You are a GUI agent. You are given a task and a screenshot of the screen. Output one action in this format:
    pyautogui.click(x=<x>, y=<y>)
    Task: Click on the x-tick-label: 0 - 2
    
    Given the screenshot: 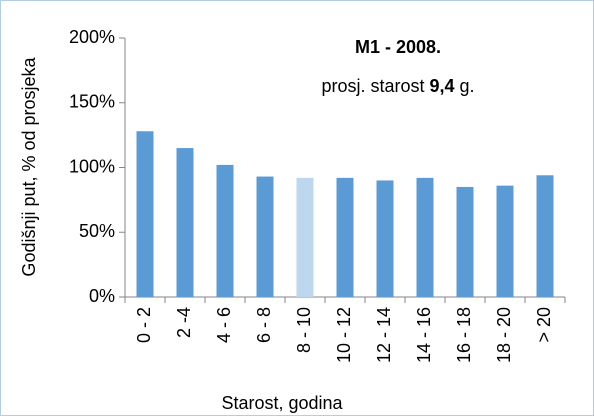 What is the action you would take?
    pyautogui.click(x=144, y=325)
    